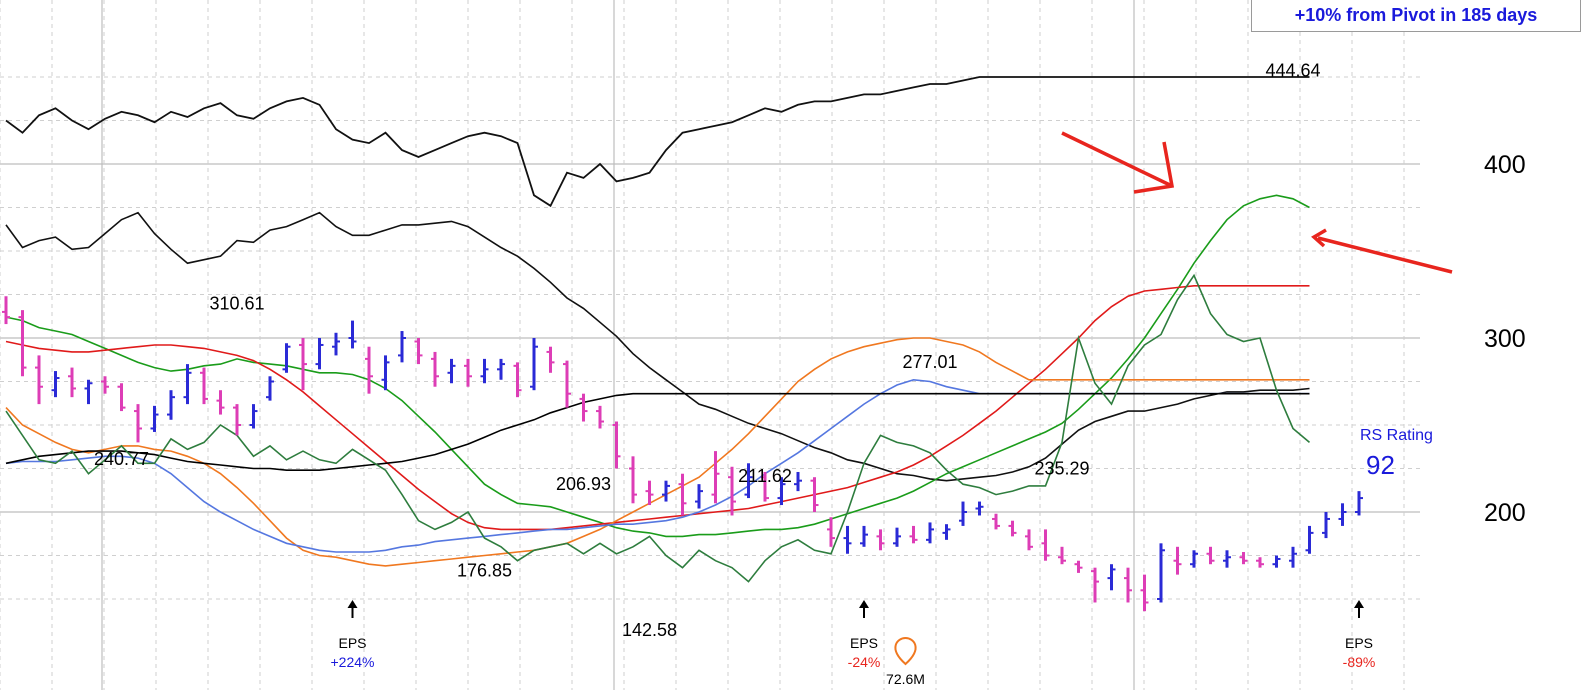 Image resolution: width=1596 pixels, height=690 pixels. I want to click on rs-rating-label: RS Rating, so click(1396, 435).